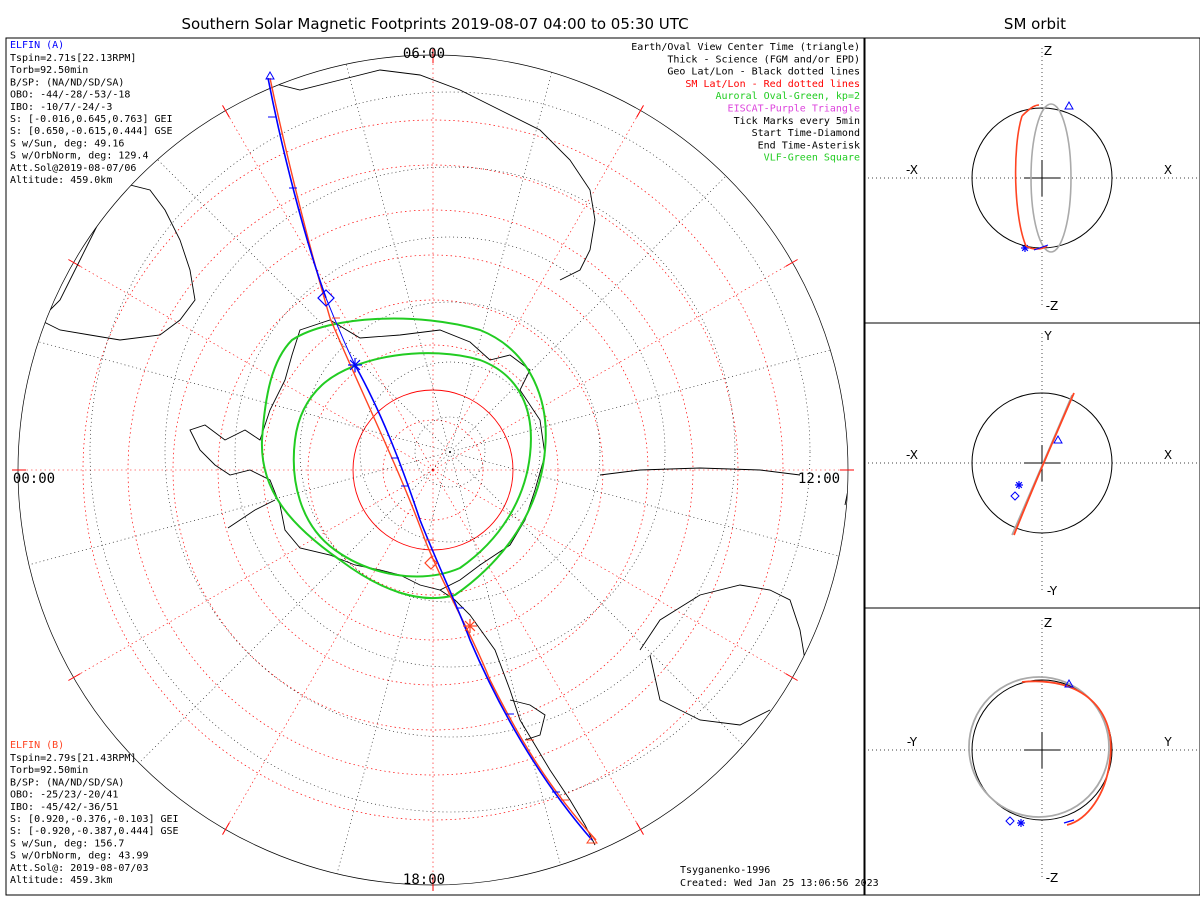 The height and width of the screenshot is (900, 1200). I want to click on elfin_a-line: S: [0.650,-0.615,0.444] GSE, so click(91, 131).